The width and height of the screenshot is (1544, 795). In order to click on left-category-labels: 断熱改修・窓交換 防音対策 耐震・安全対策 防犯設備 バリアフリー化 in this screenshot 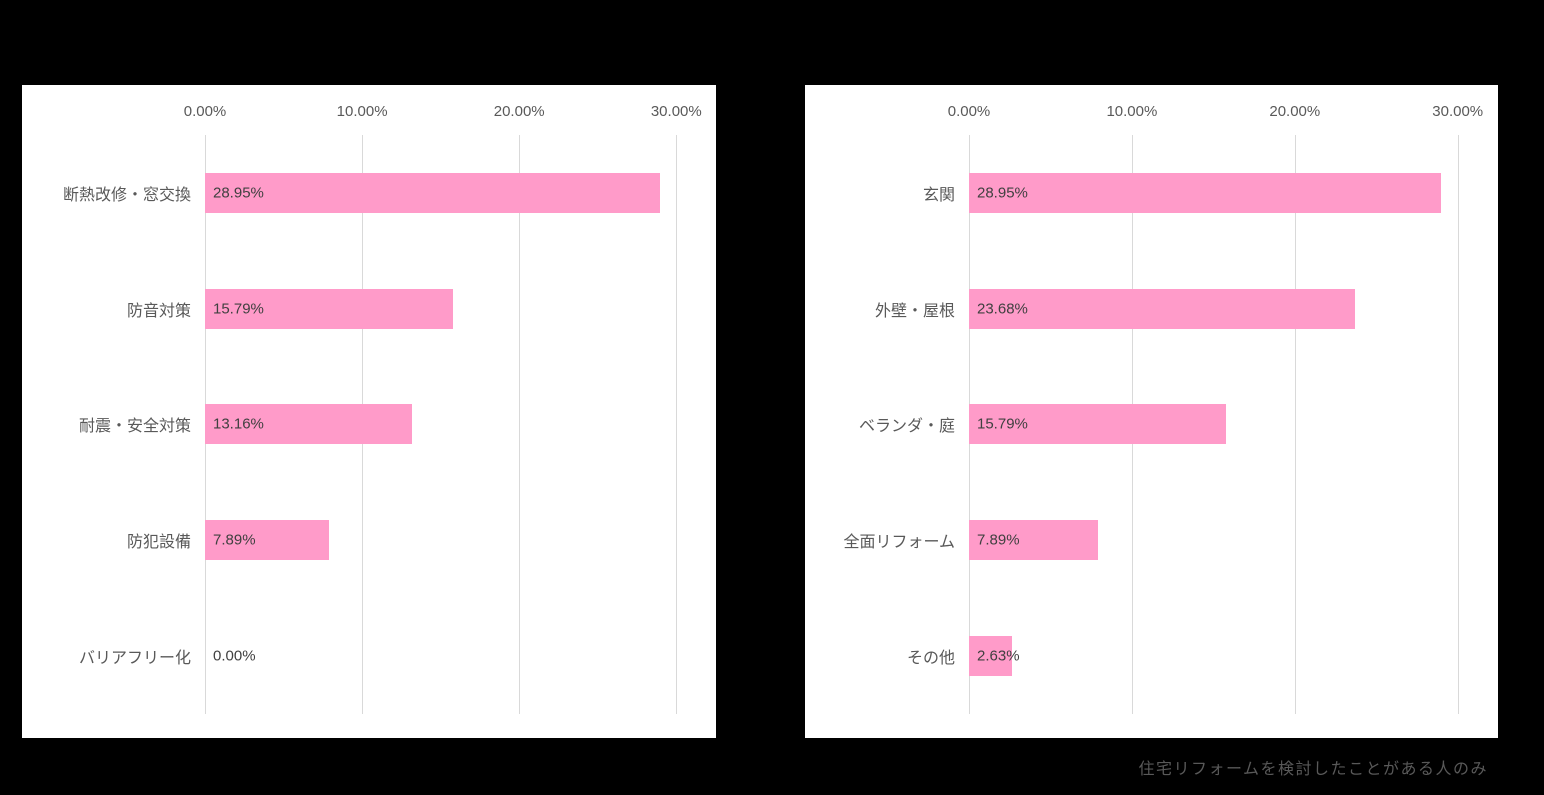, I will do `click(106, 424)`.